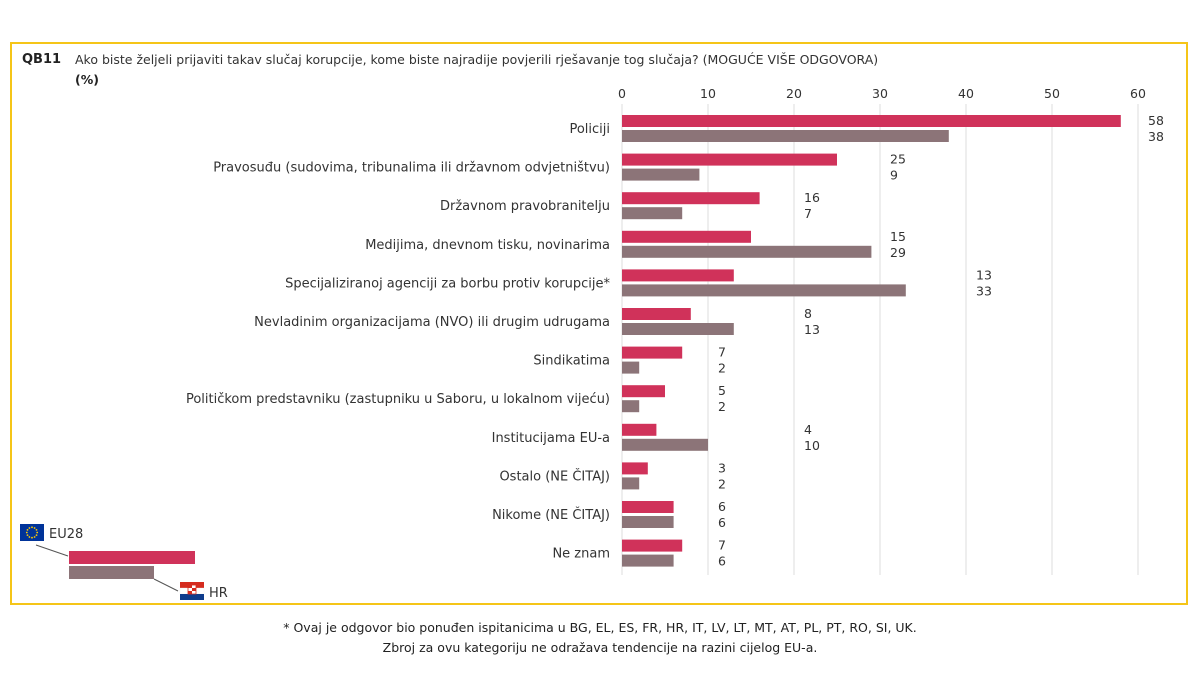  What do you see at coordinates (708, 93) in the screenshot?
I see `x-tick-label: 10` at bounding box center [708, 93].